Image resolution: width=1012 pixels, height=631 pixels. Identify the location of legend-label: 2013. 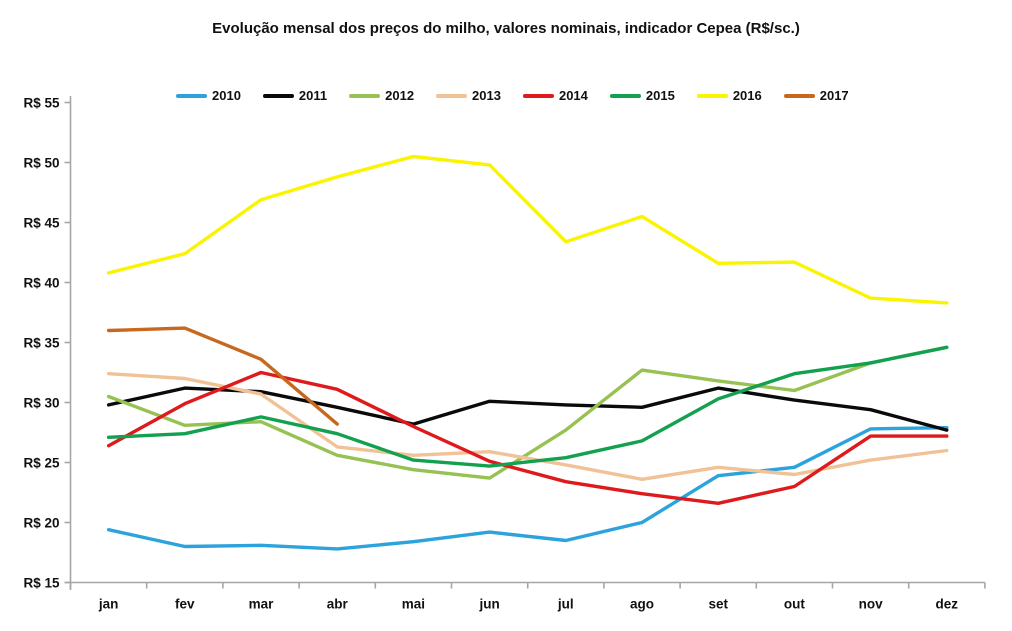
(486, 95).